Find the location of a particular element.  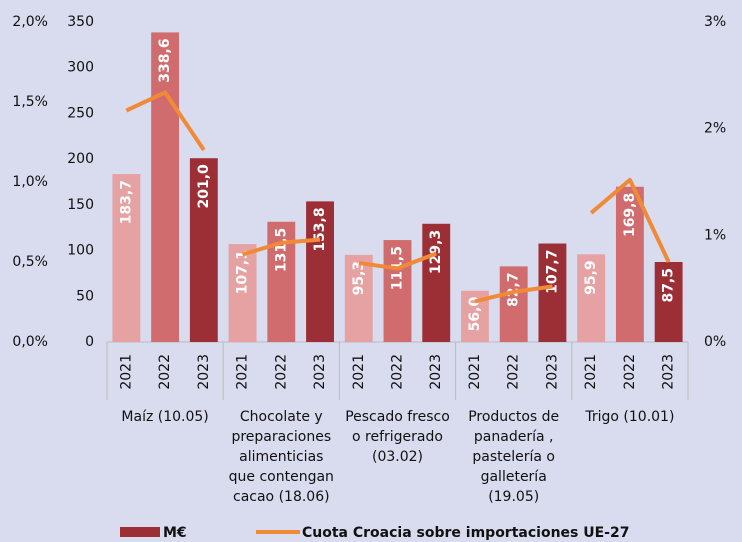

value-label: 107,1 is located at coordinates (243, 272).